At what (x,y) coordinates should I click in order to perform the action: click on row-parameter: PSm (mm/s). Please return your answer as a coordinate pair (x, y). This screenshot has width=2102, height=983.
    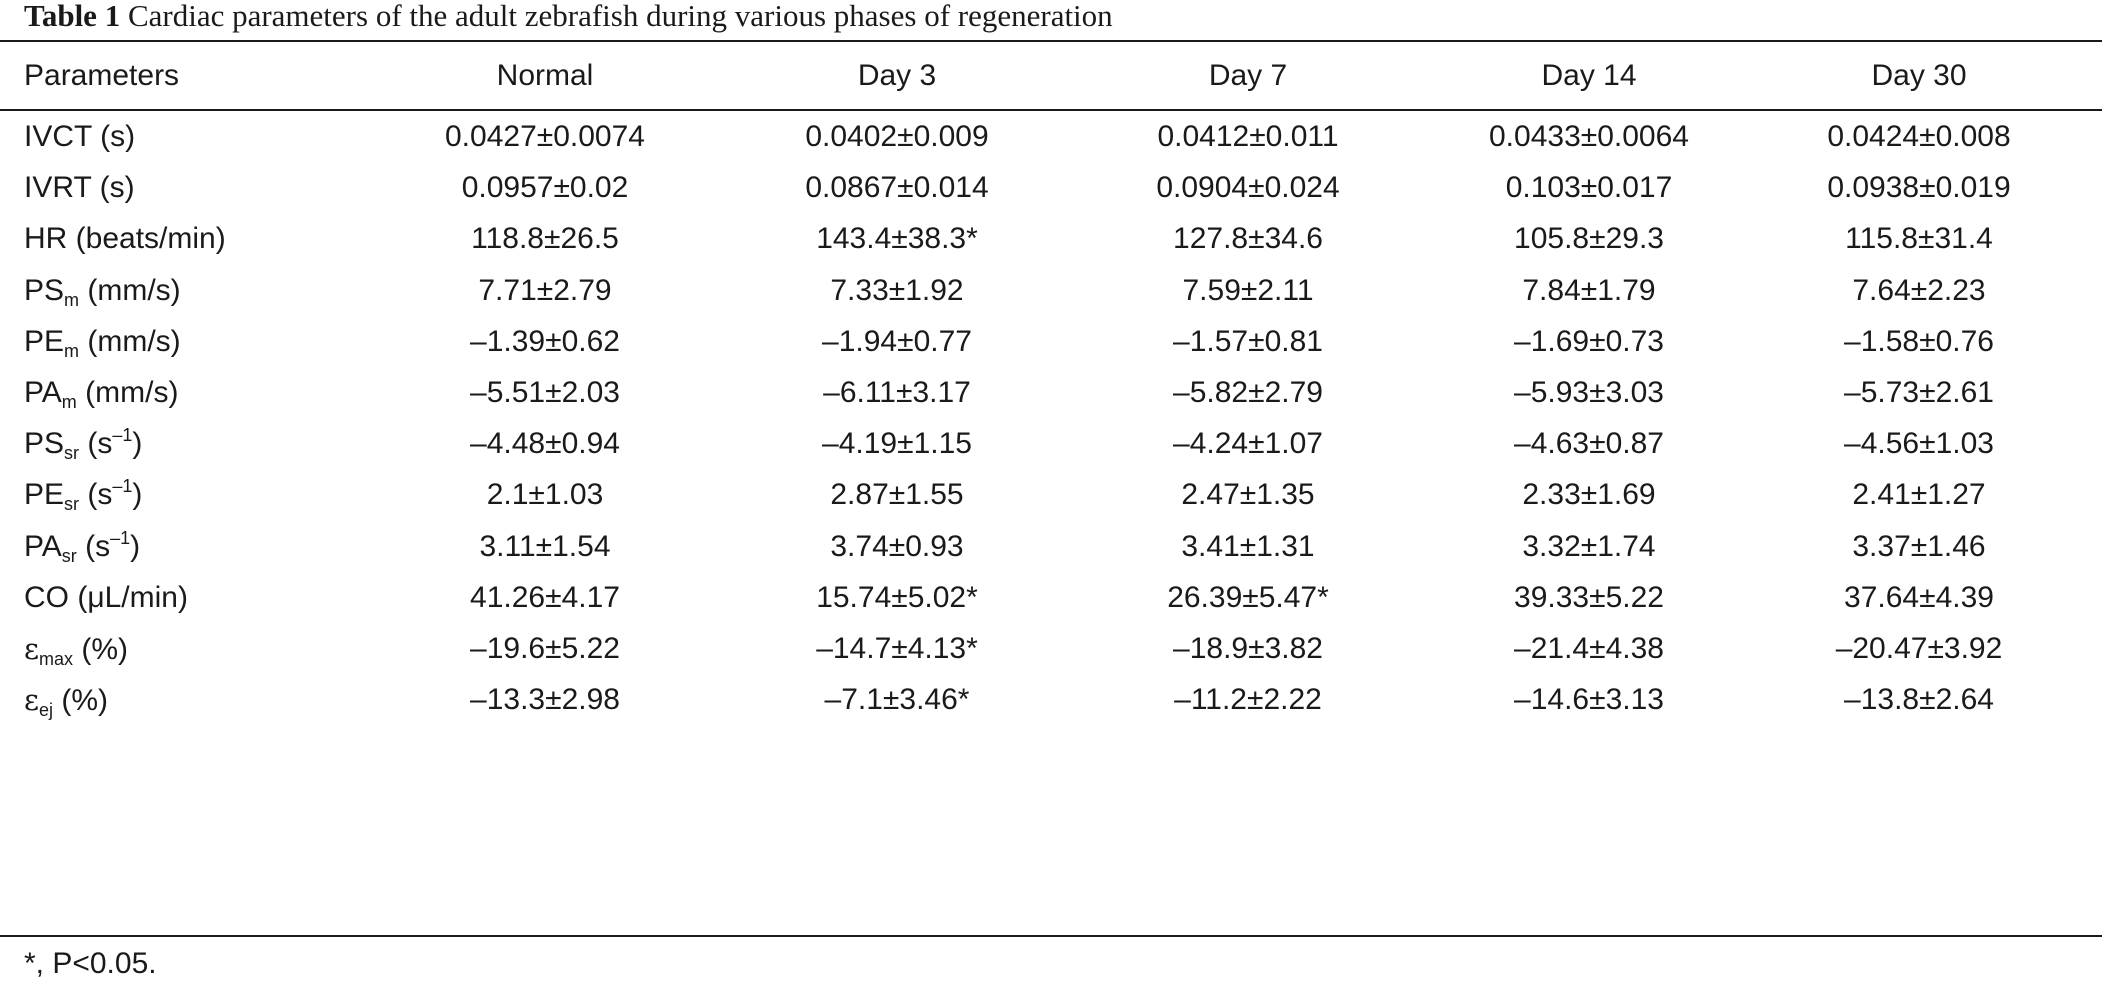
    Looking at the image, I should click on (102, 291).